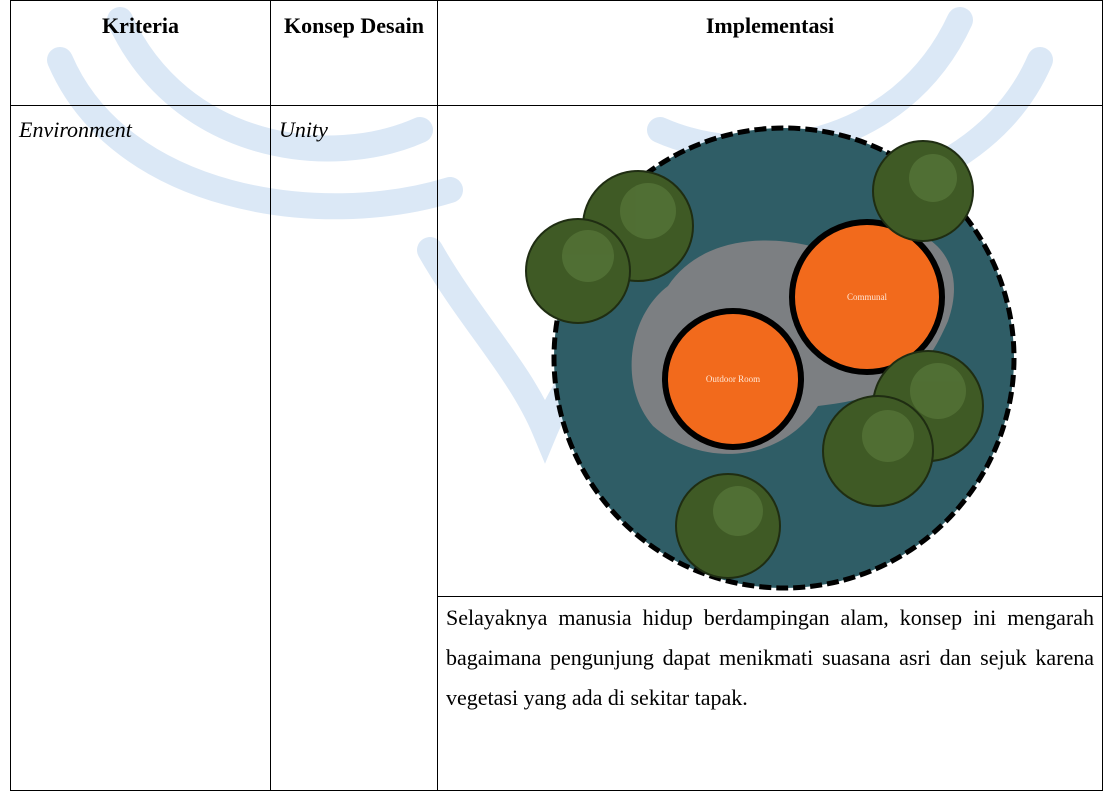 Image resolution: width=1112 pixels, height=792 pixels. What do you see at coordinates (354, 448) in the screenshot?
I see `konsep-cell: Unity` at bounding box center [354, 448].